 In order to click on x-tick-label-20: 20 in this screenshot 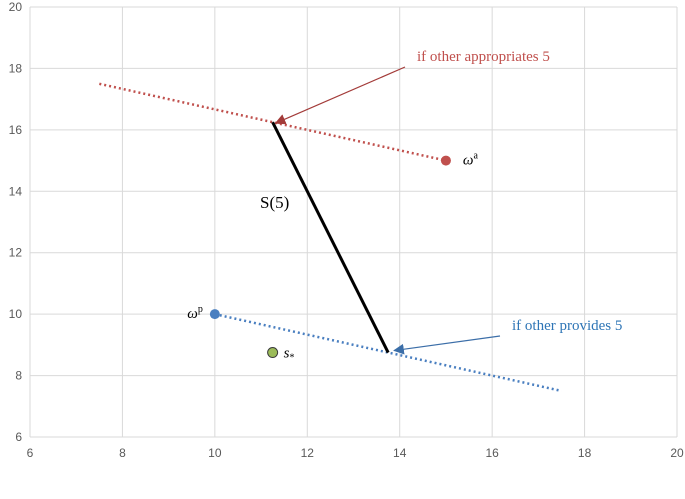, I will do `click(677, 453)`.